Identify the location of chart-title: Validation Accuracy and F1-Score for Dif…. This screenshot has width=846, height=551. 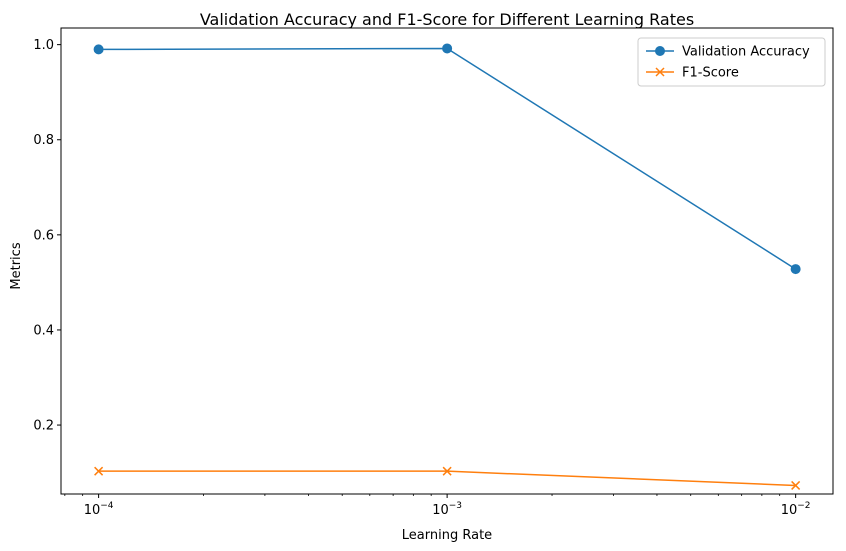
(447, 19).